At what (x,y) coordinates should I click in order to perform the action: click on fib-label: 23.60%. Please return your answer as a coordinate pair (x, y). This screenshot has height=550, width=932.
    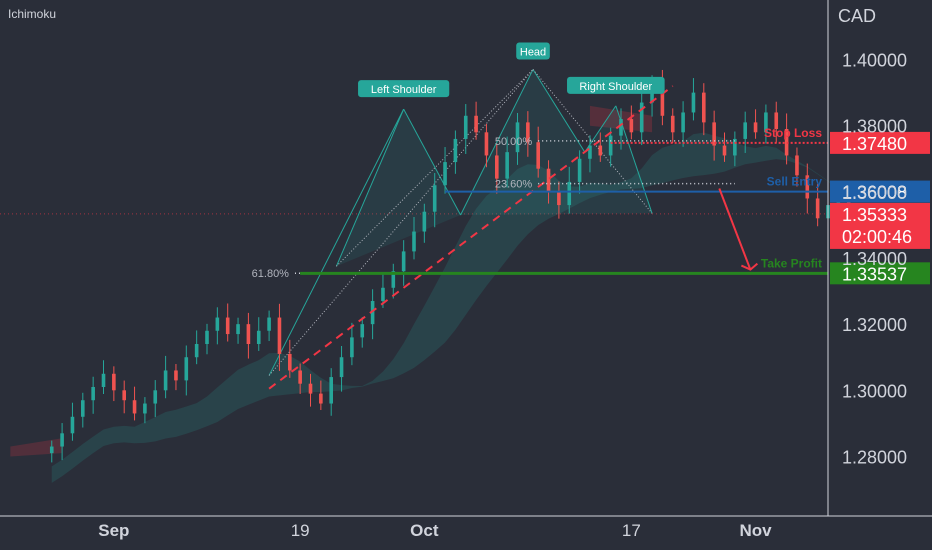
    Looking at the image, I should click on (514, 185).